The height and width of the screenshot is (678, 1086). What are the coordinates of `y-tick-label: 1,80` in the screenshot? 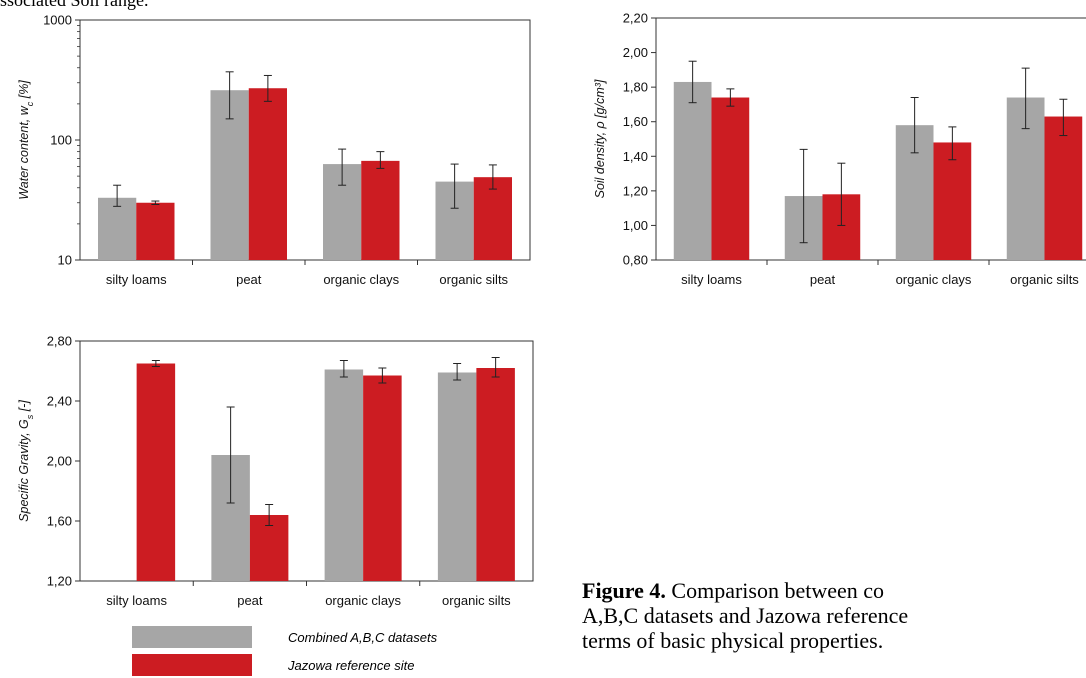 It's located at (635, 87).